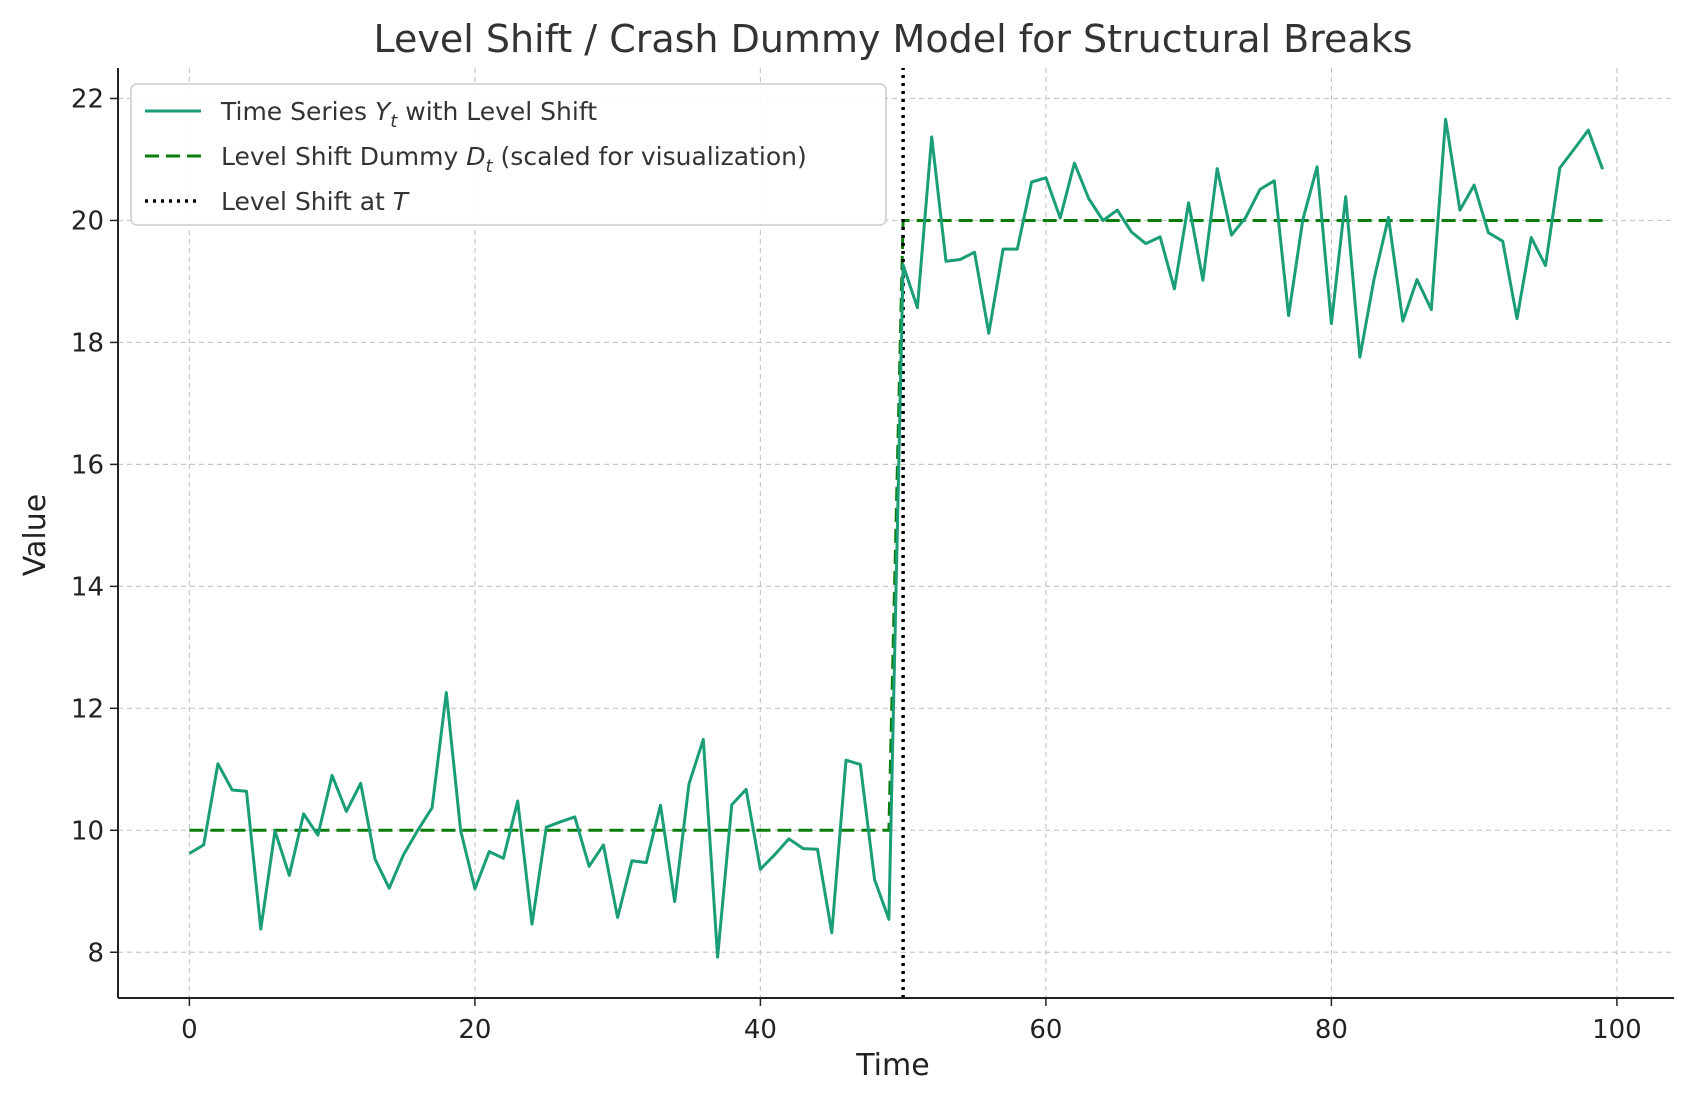 This screenshot has height=1101, width=1686. I want to click on x-tick-label: 0, so click(189, 1030).